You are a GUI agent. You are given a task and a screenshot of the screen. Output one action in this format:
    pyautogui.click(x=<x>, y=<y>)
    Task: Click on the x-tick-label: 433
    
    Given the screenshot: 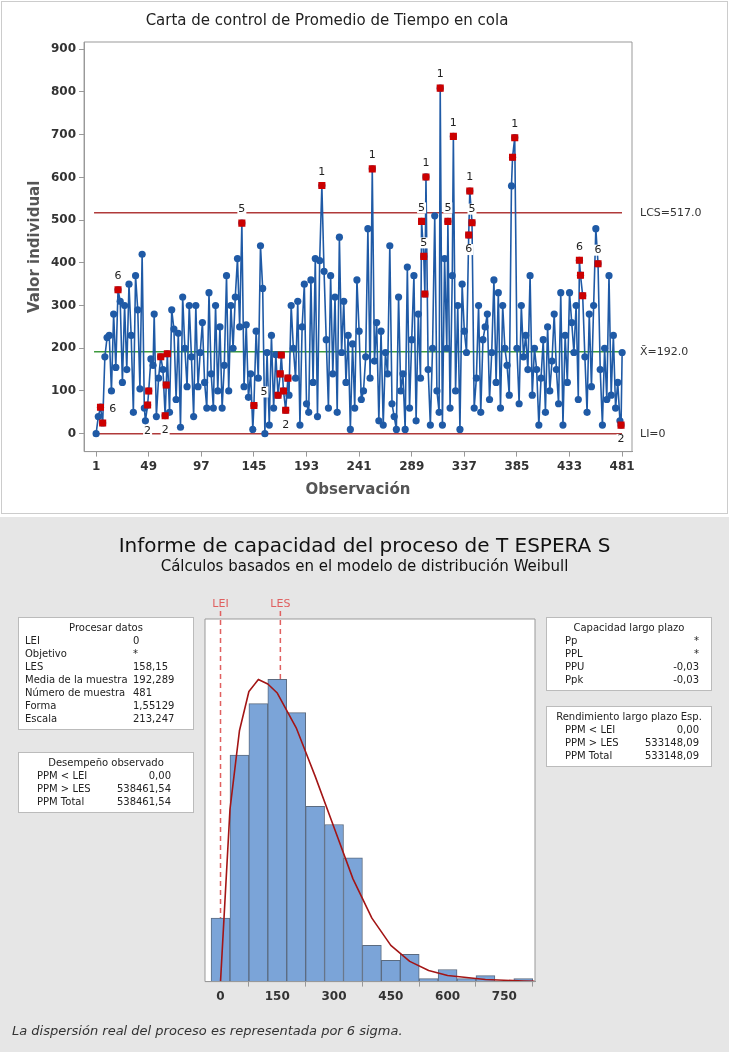 What is the action you would take?
    pyautogui.click(x=570, y=465)
    